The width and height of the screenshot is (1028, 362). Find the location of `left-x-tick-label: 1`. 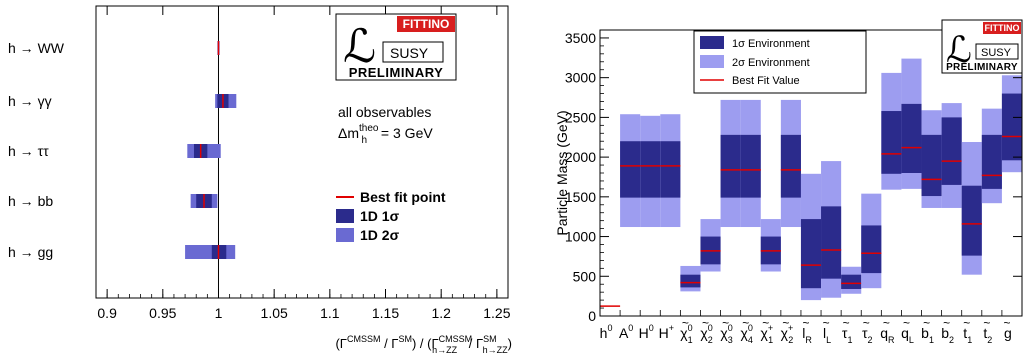

left-x-tick-label: 1 is located at coordinates (219, 313).